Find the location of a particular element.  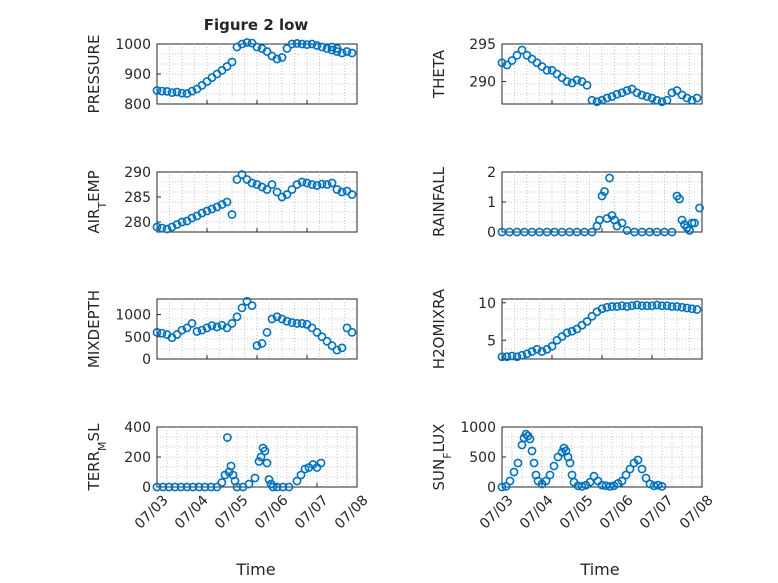

y-tick-label: 280 is located at coordinates (137, 223).